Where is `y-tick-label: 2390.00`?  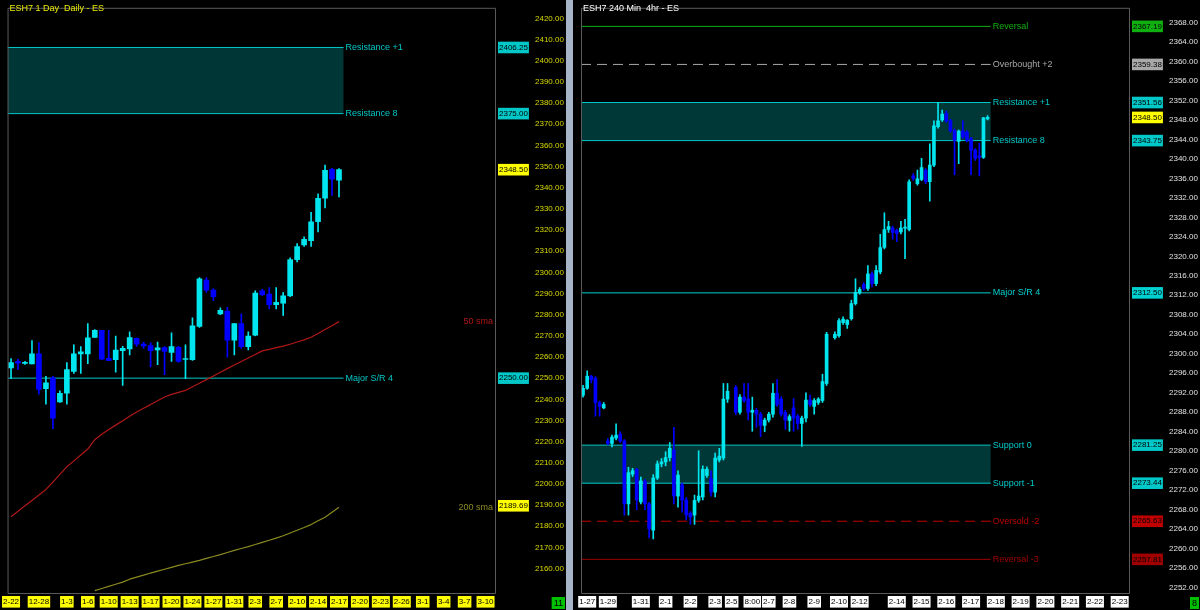
y-tick-label: 2390.00 is located at coordinates (550, 82).